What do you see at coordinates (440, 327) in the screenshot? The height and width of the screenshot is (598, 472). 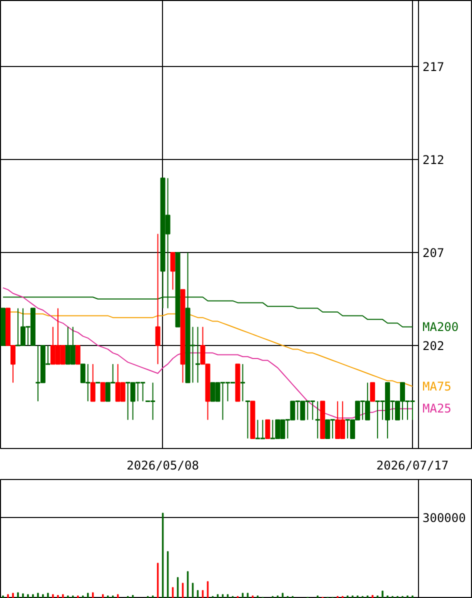 I see `series-label: MA200` at bounding box center [440, 327].